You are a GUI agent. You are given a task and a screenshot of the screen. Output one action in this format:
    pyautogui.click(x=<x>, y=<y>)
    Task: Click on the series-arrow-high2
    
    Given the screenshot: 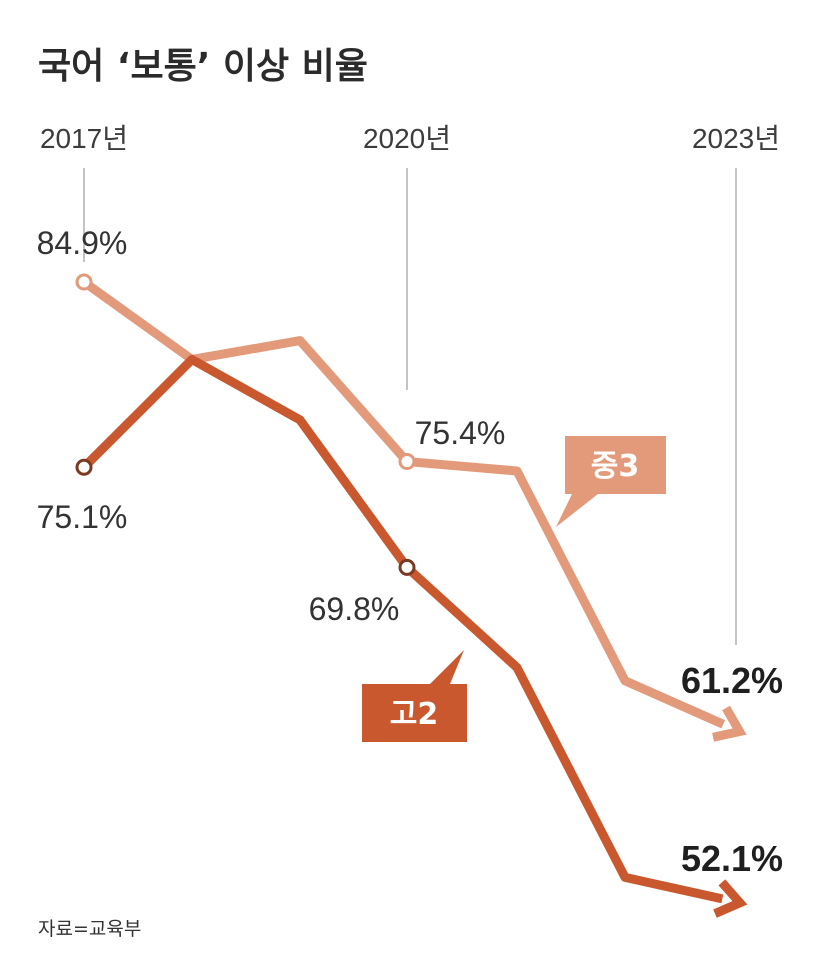 What is the action you would take?
    pyautogui.click(x=730, y=898)
    